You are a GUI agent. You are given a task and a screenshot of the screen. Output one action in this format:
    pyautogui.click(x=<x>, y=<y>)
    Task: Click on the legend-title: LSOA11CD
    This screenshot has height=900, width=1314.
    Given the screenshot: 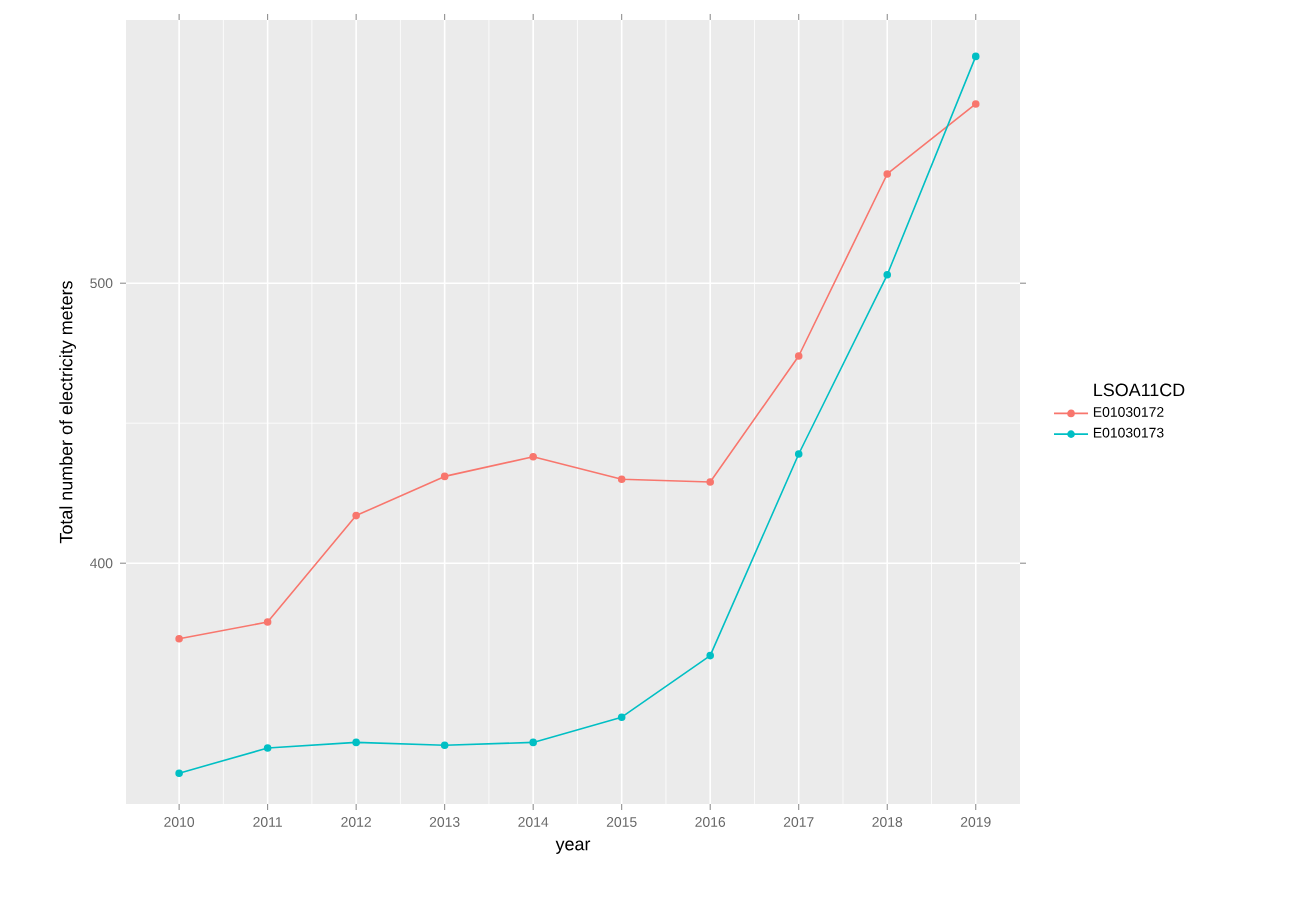 What is the action you would take?
    pyautogui.click(x=1139, y=390)
    